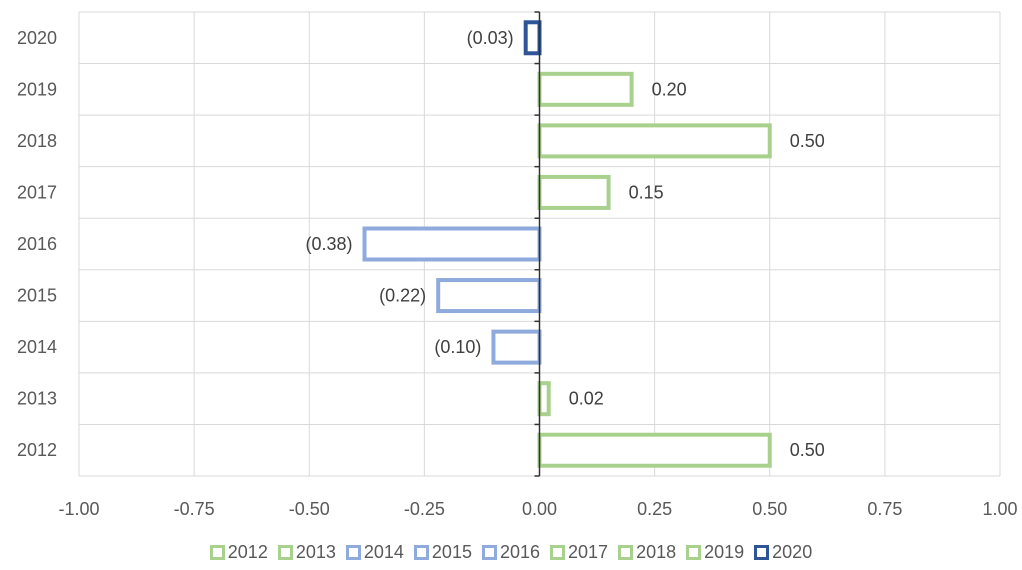 This screenshot has height=570, width=1022. Describe the element at coordinates (490, 38) in the screenshot. I see `data-label: (0.03)` at that location.